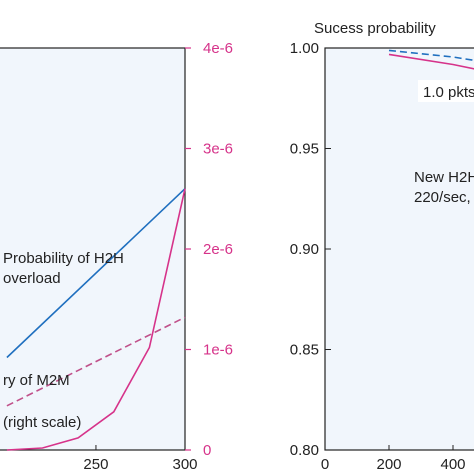 The image size is (474, 474). I want to click on right-series-group, so click(431, 59).